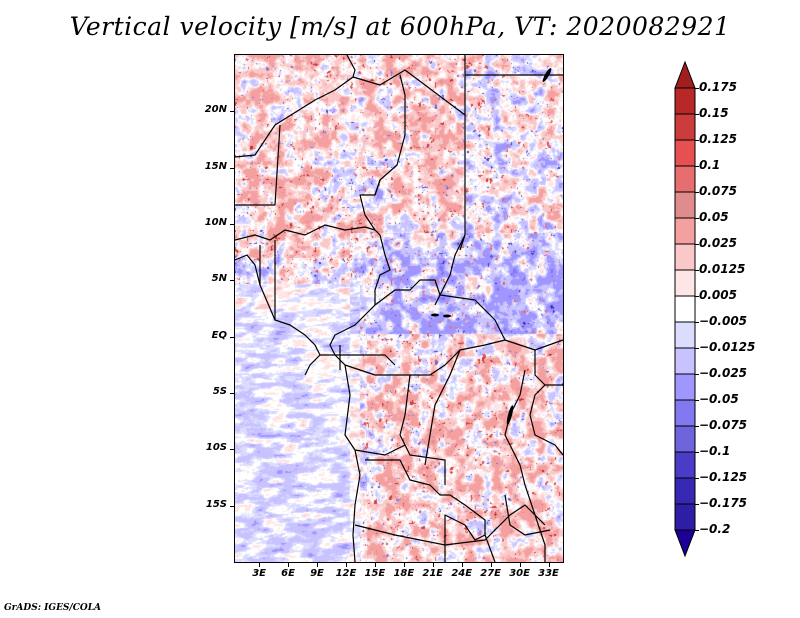  Describe the element at coordinates (216, 504) in the screenshot. I see `y-tick-label: 15S` at that location.